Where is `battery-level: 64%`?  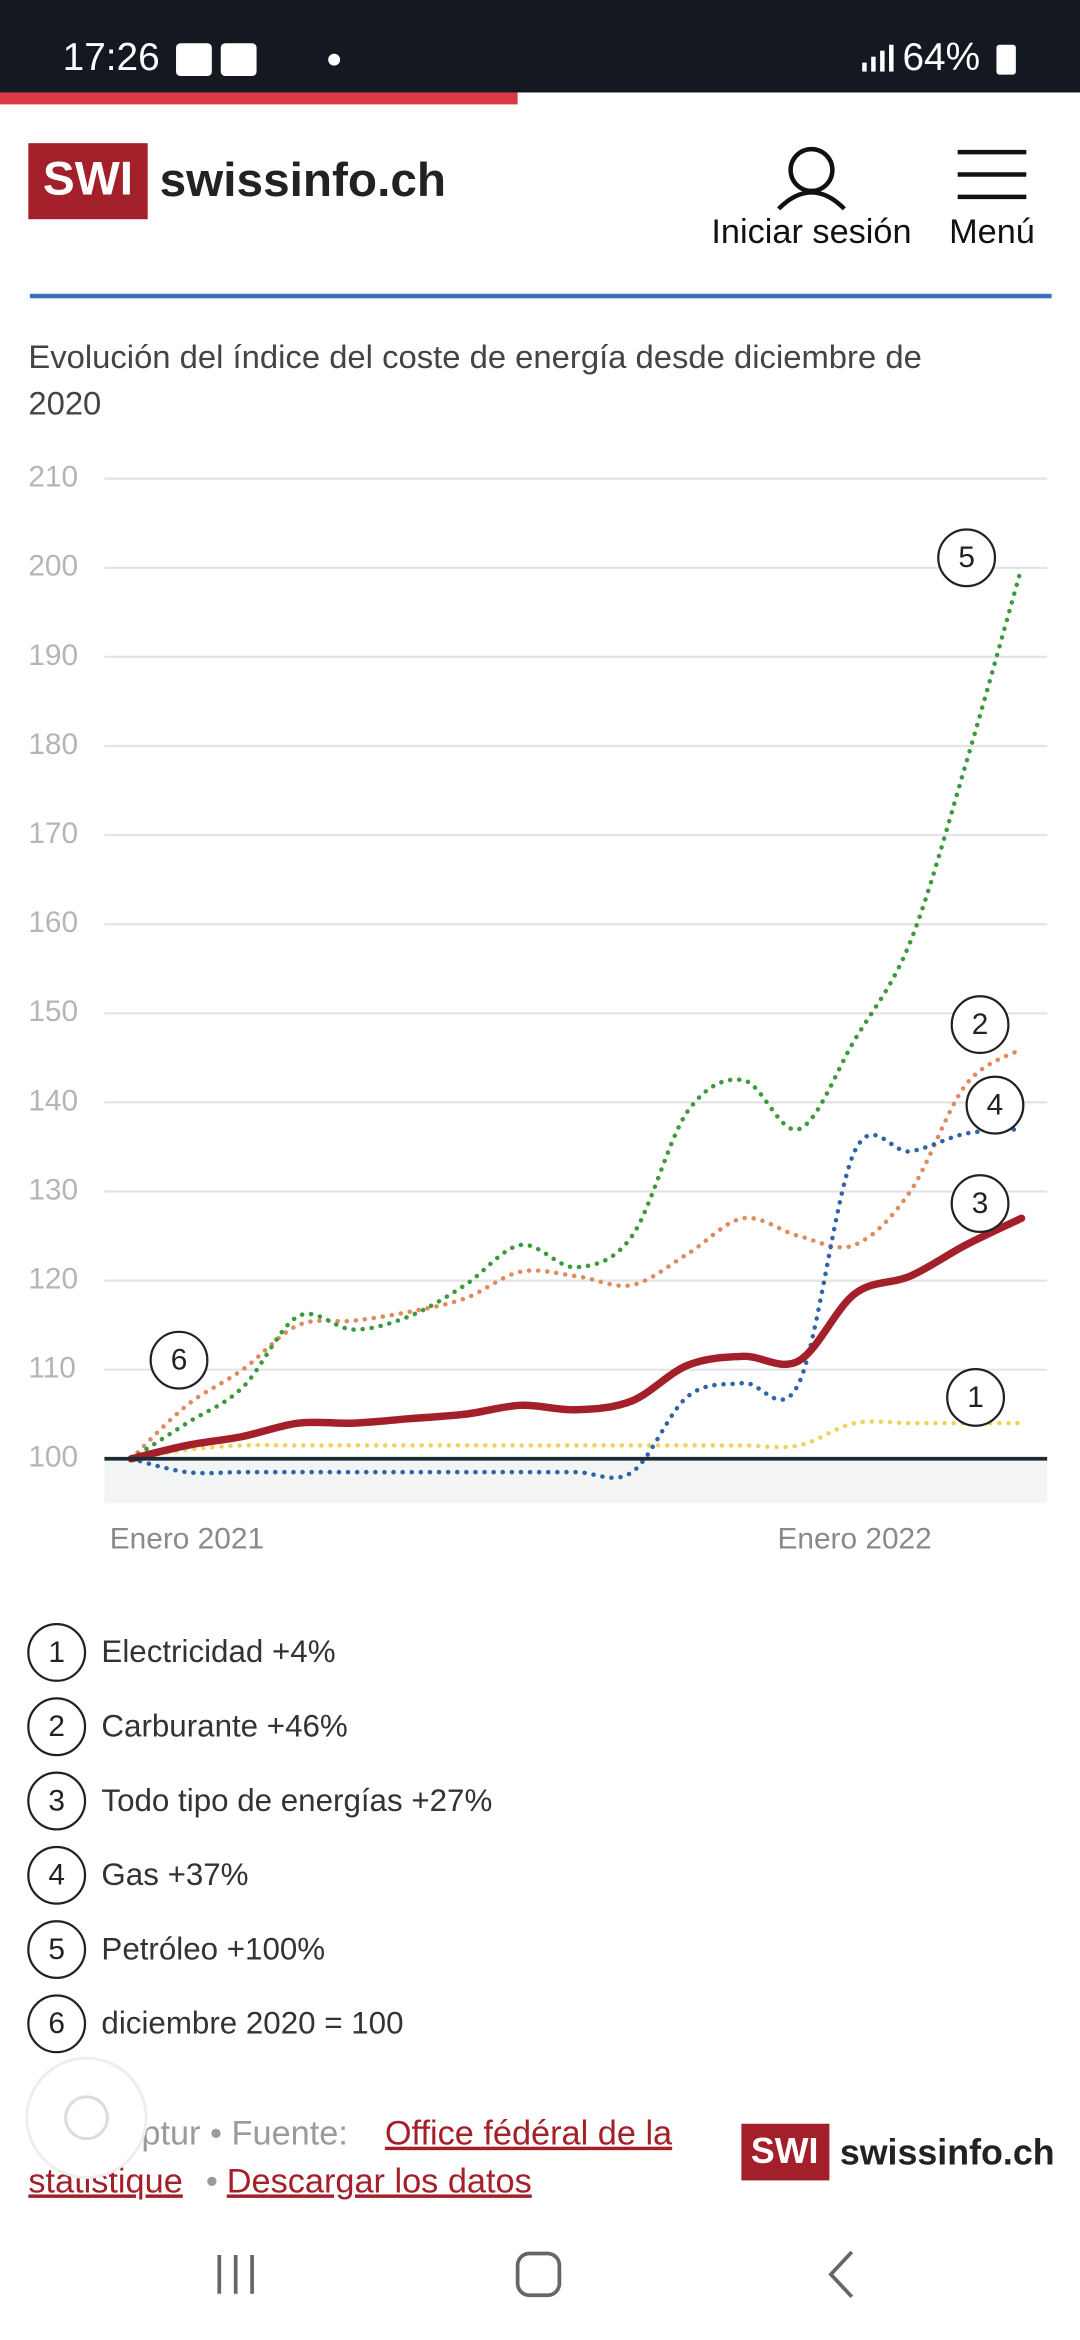 battery-level: 64% is located at coordinates (941, 57).